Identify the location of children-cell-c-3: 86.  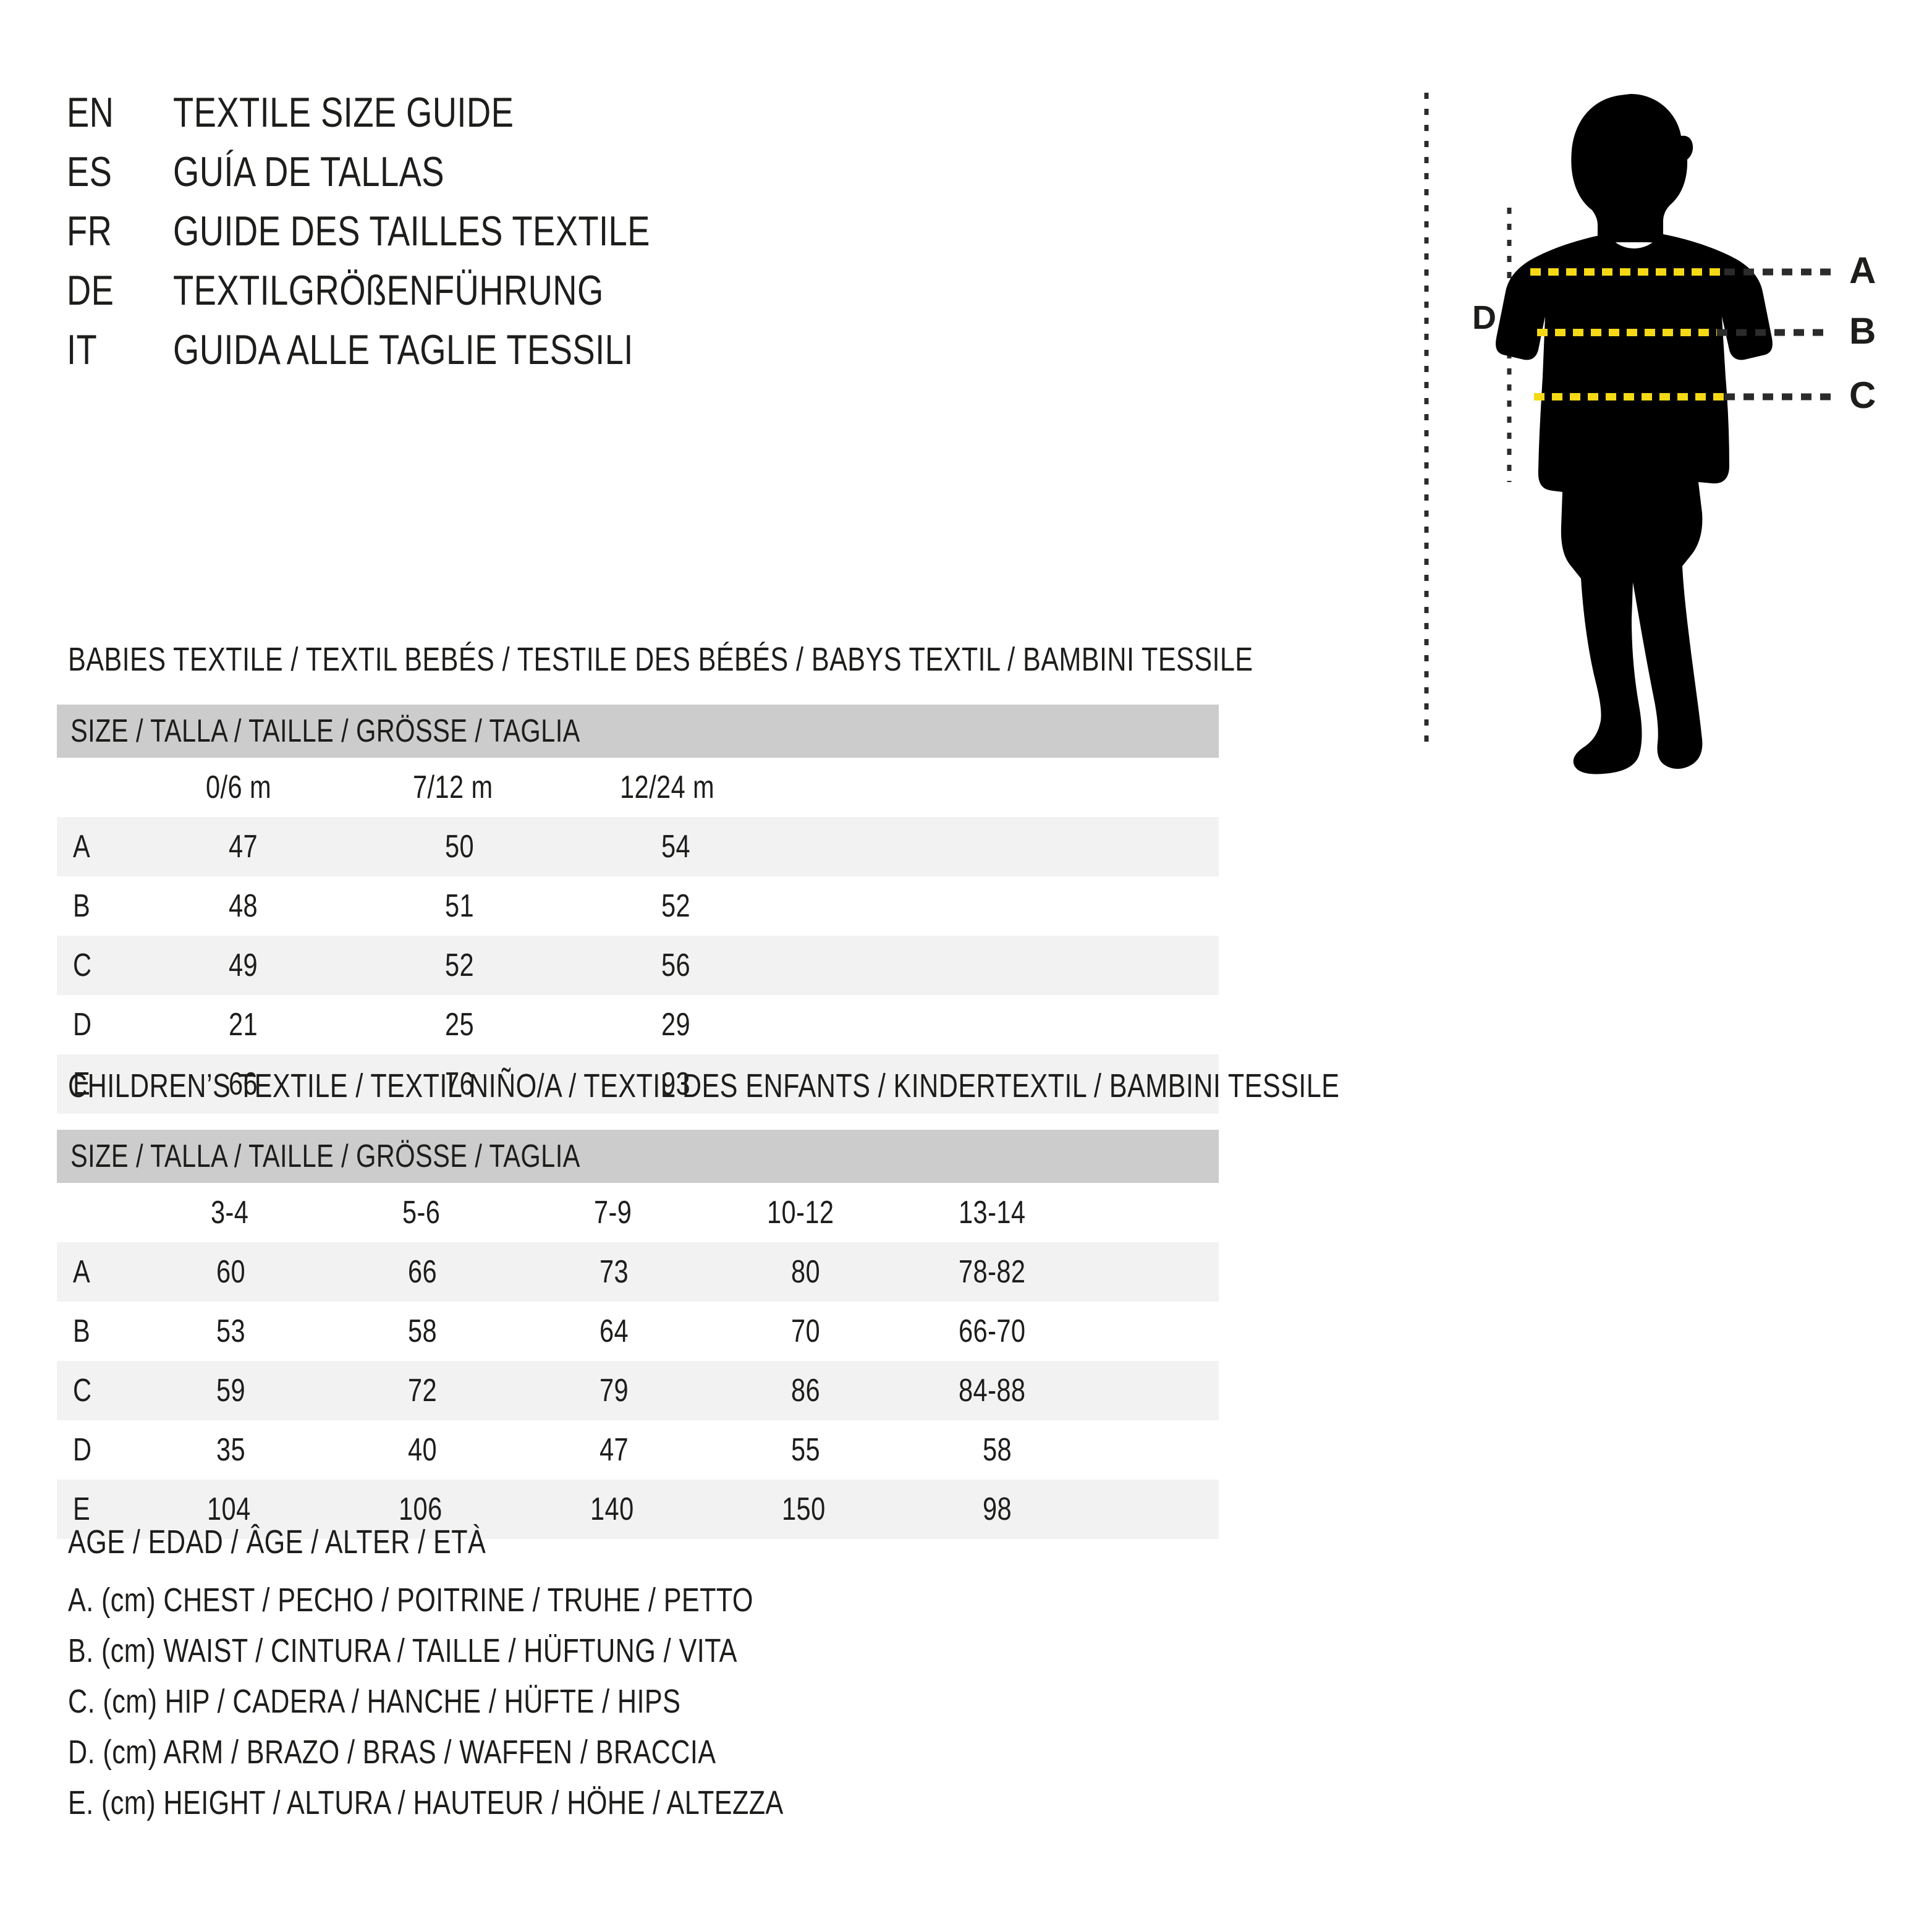
(809, 1390).